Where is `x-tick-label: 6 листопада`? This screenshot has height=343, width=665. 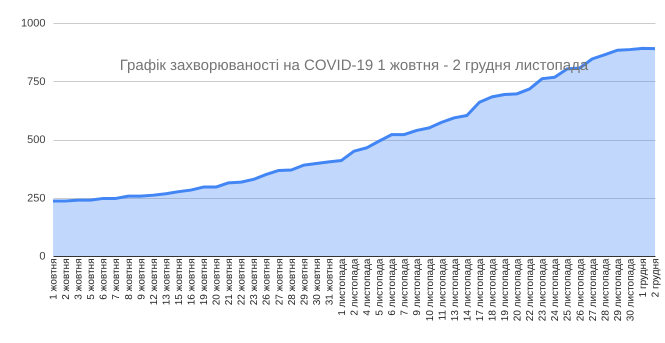
x-tick-label: 6 листопада is located at coordinates (392, 287).